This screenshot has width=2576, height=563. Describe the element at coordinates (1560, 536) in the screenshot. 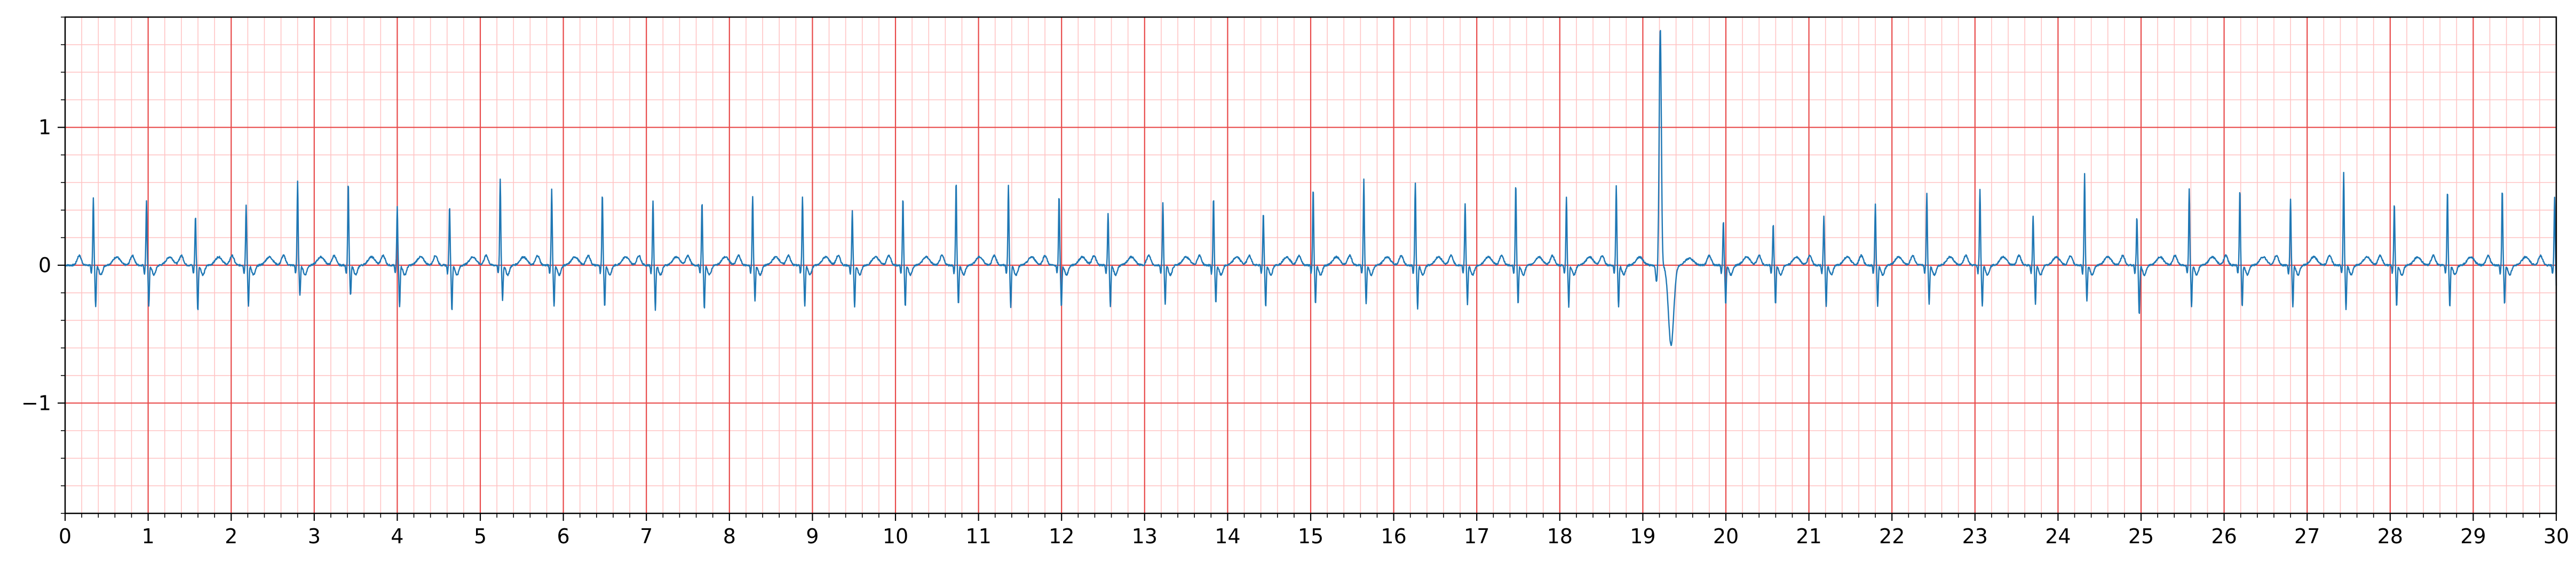

I see `x-tick-label: 18` at that location.